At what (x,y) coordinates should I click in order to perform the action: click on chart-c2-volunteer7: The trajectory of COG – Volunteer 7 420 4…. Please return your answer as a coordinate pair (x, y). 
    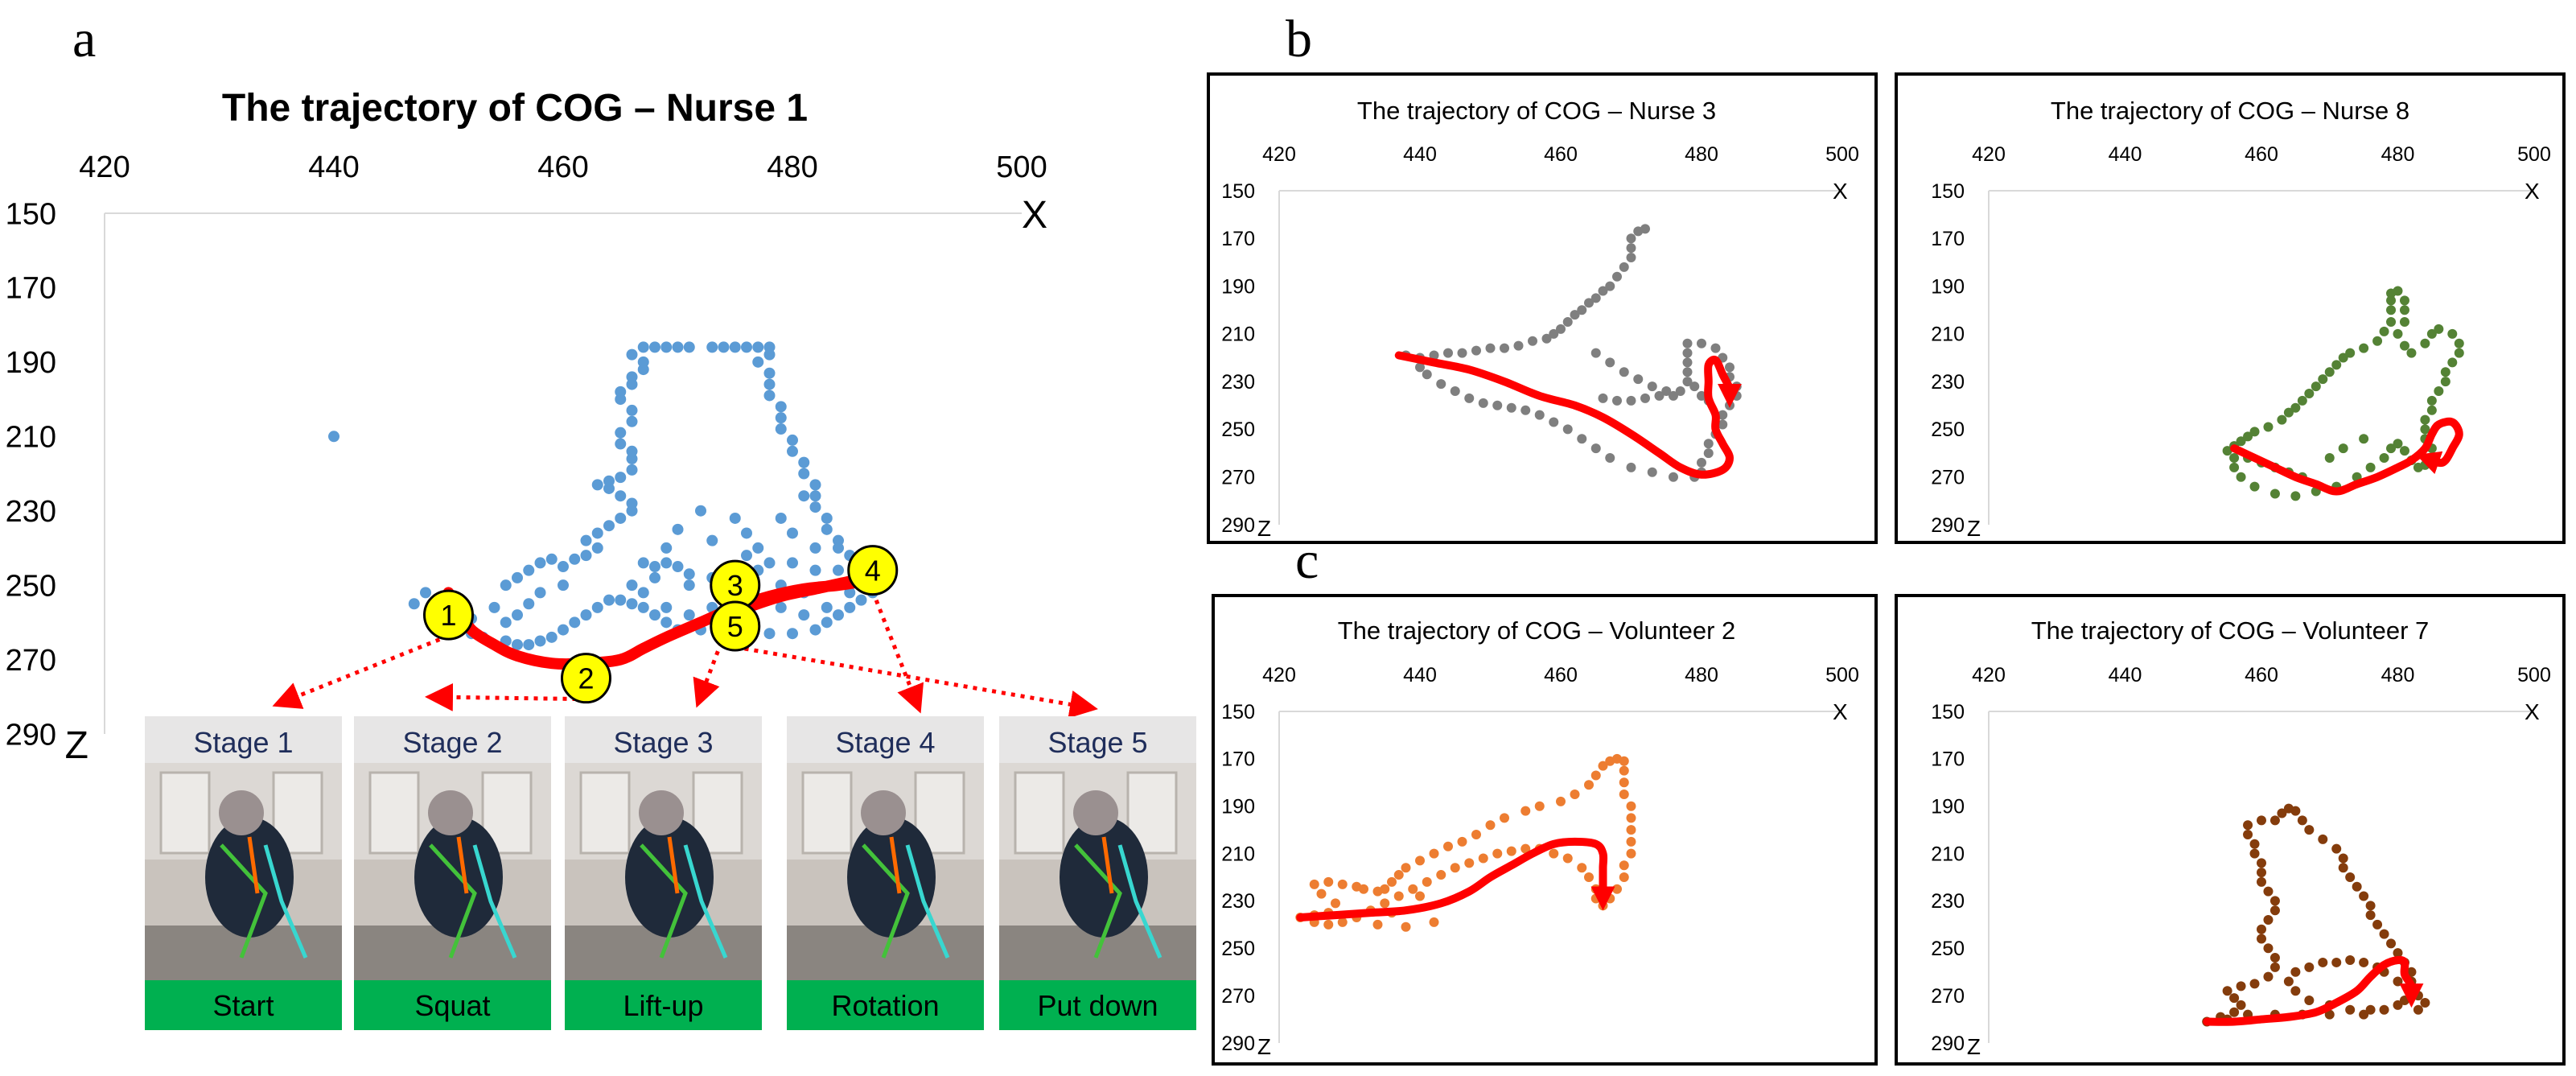
    Looking at the image, I should click on (2230, 830).